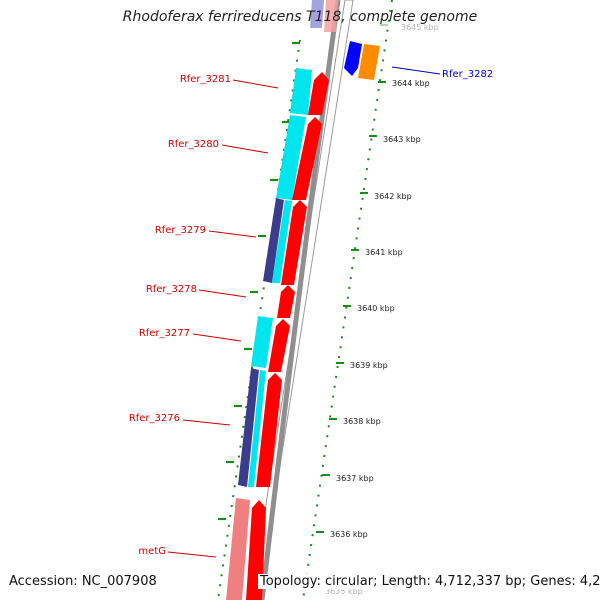  I want to click on tick-label: 3639 kbp, so click(369, 365).